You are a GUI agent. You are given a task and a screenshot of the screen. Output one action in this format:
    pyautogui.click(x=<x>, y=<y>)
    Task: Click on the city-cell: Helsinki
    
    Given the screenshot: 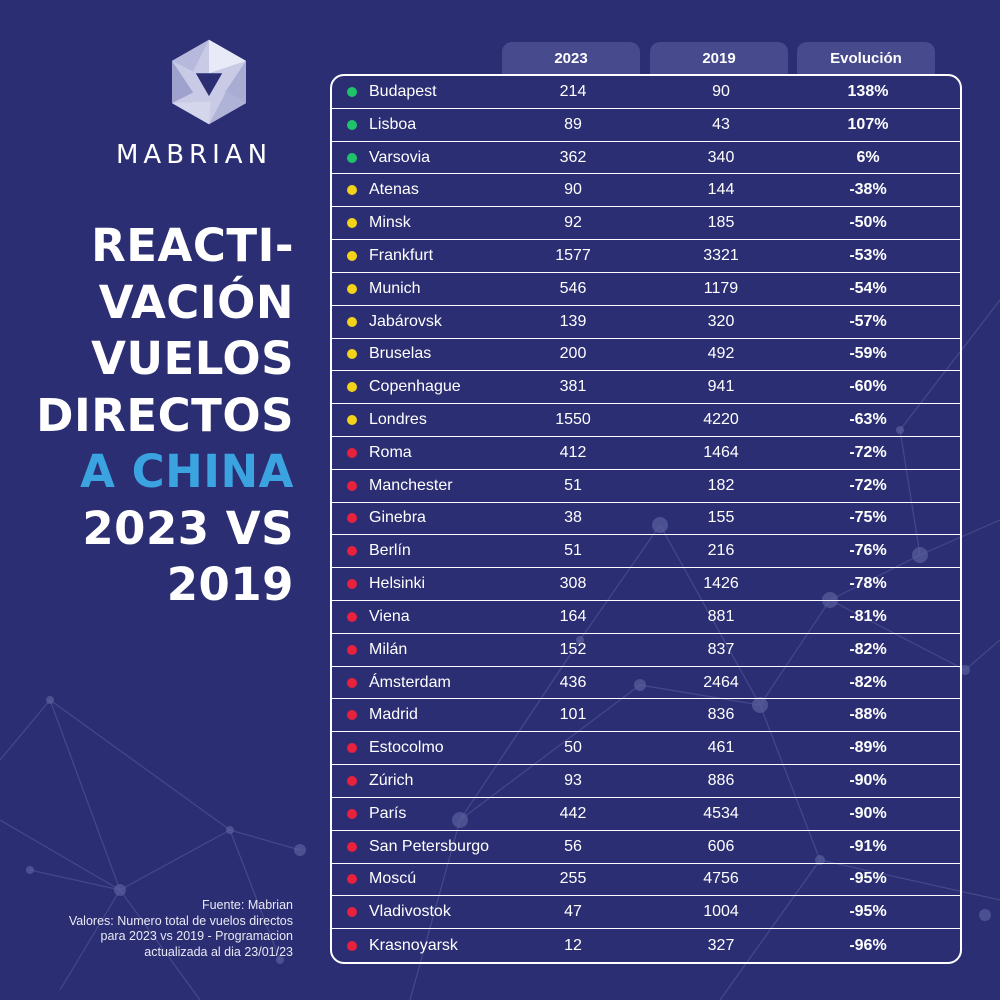 What is the action you would take?
    pyautogui.click(x=397, y=584)
    